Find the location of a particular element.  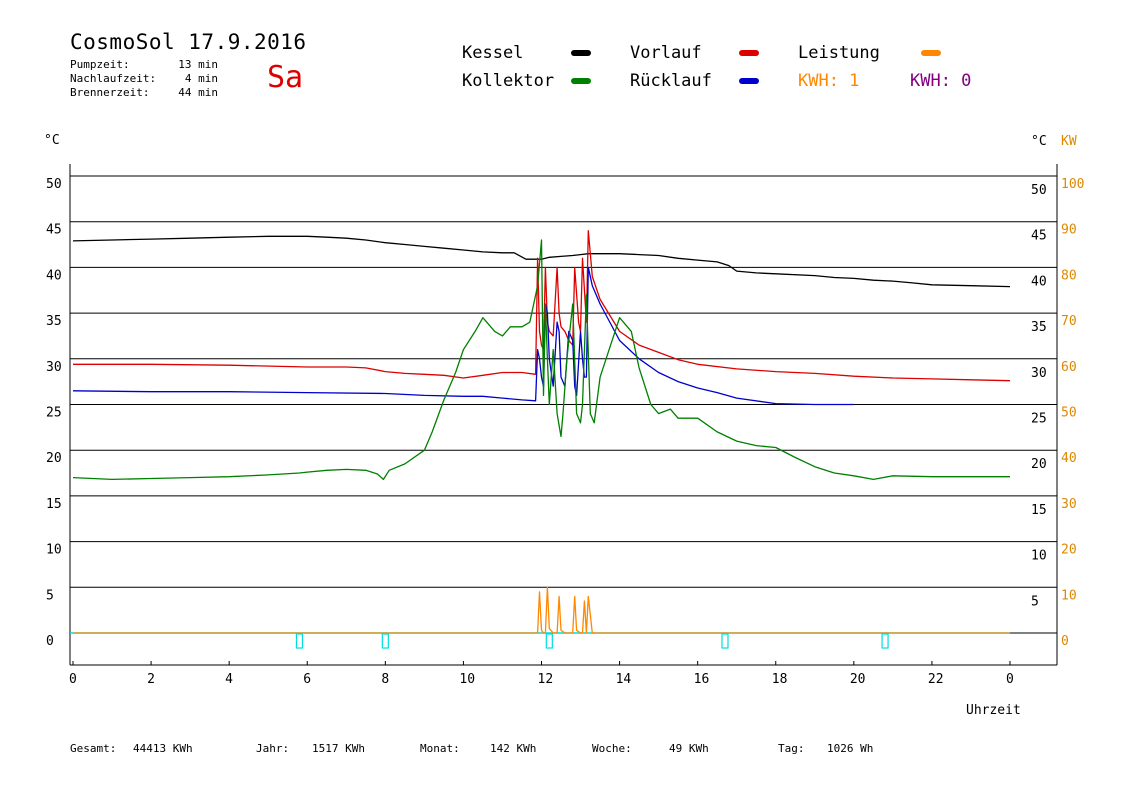

y-tick-left: 35 is located at coordinates (54, 321).